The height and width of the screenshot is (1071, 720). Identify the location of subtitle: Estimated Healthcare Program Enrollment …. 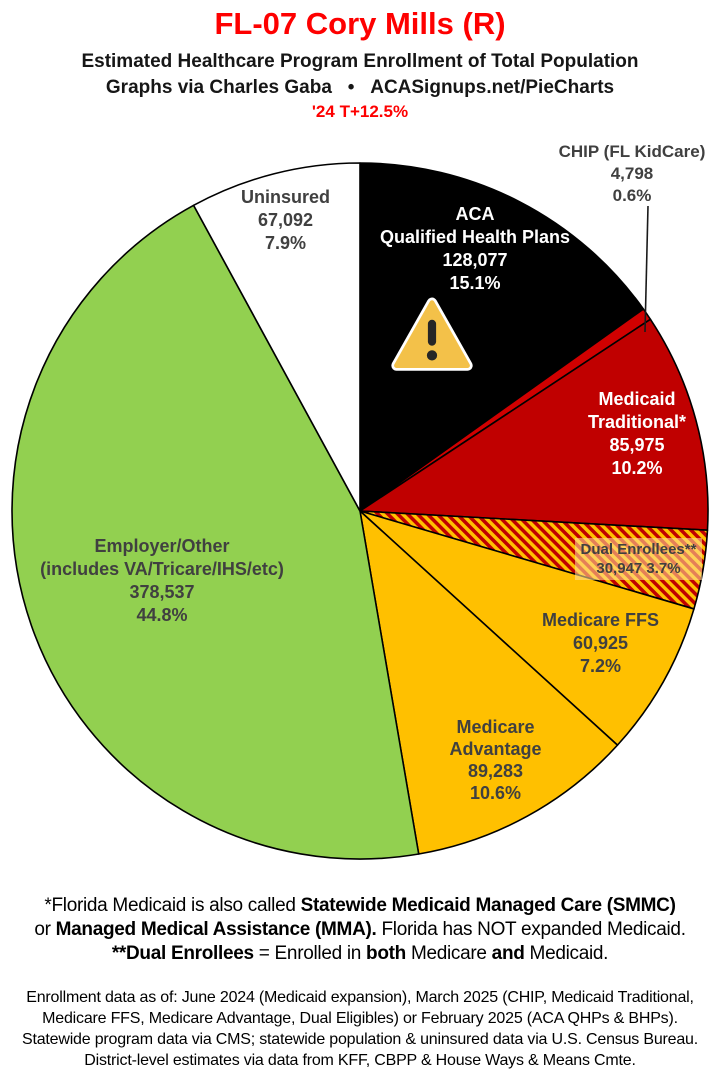
(360, 61).